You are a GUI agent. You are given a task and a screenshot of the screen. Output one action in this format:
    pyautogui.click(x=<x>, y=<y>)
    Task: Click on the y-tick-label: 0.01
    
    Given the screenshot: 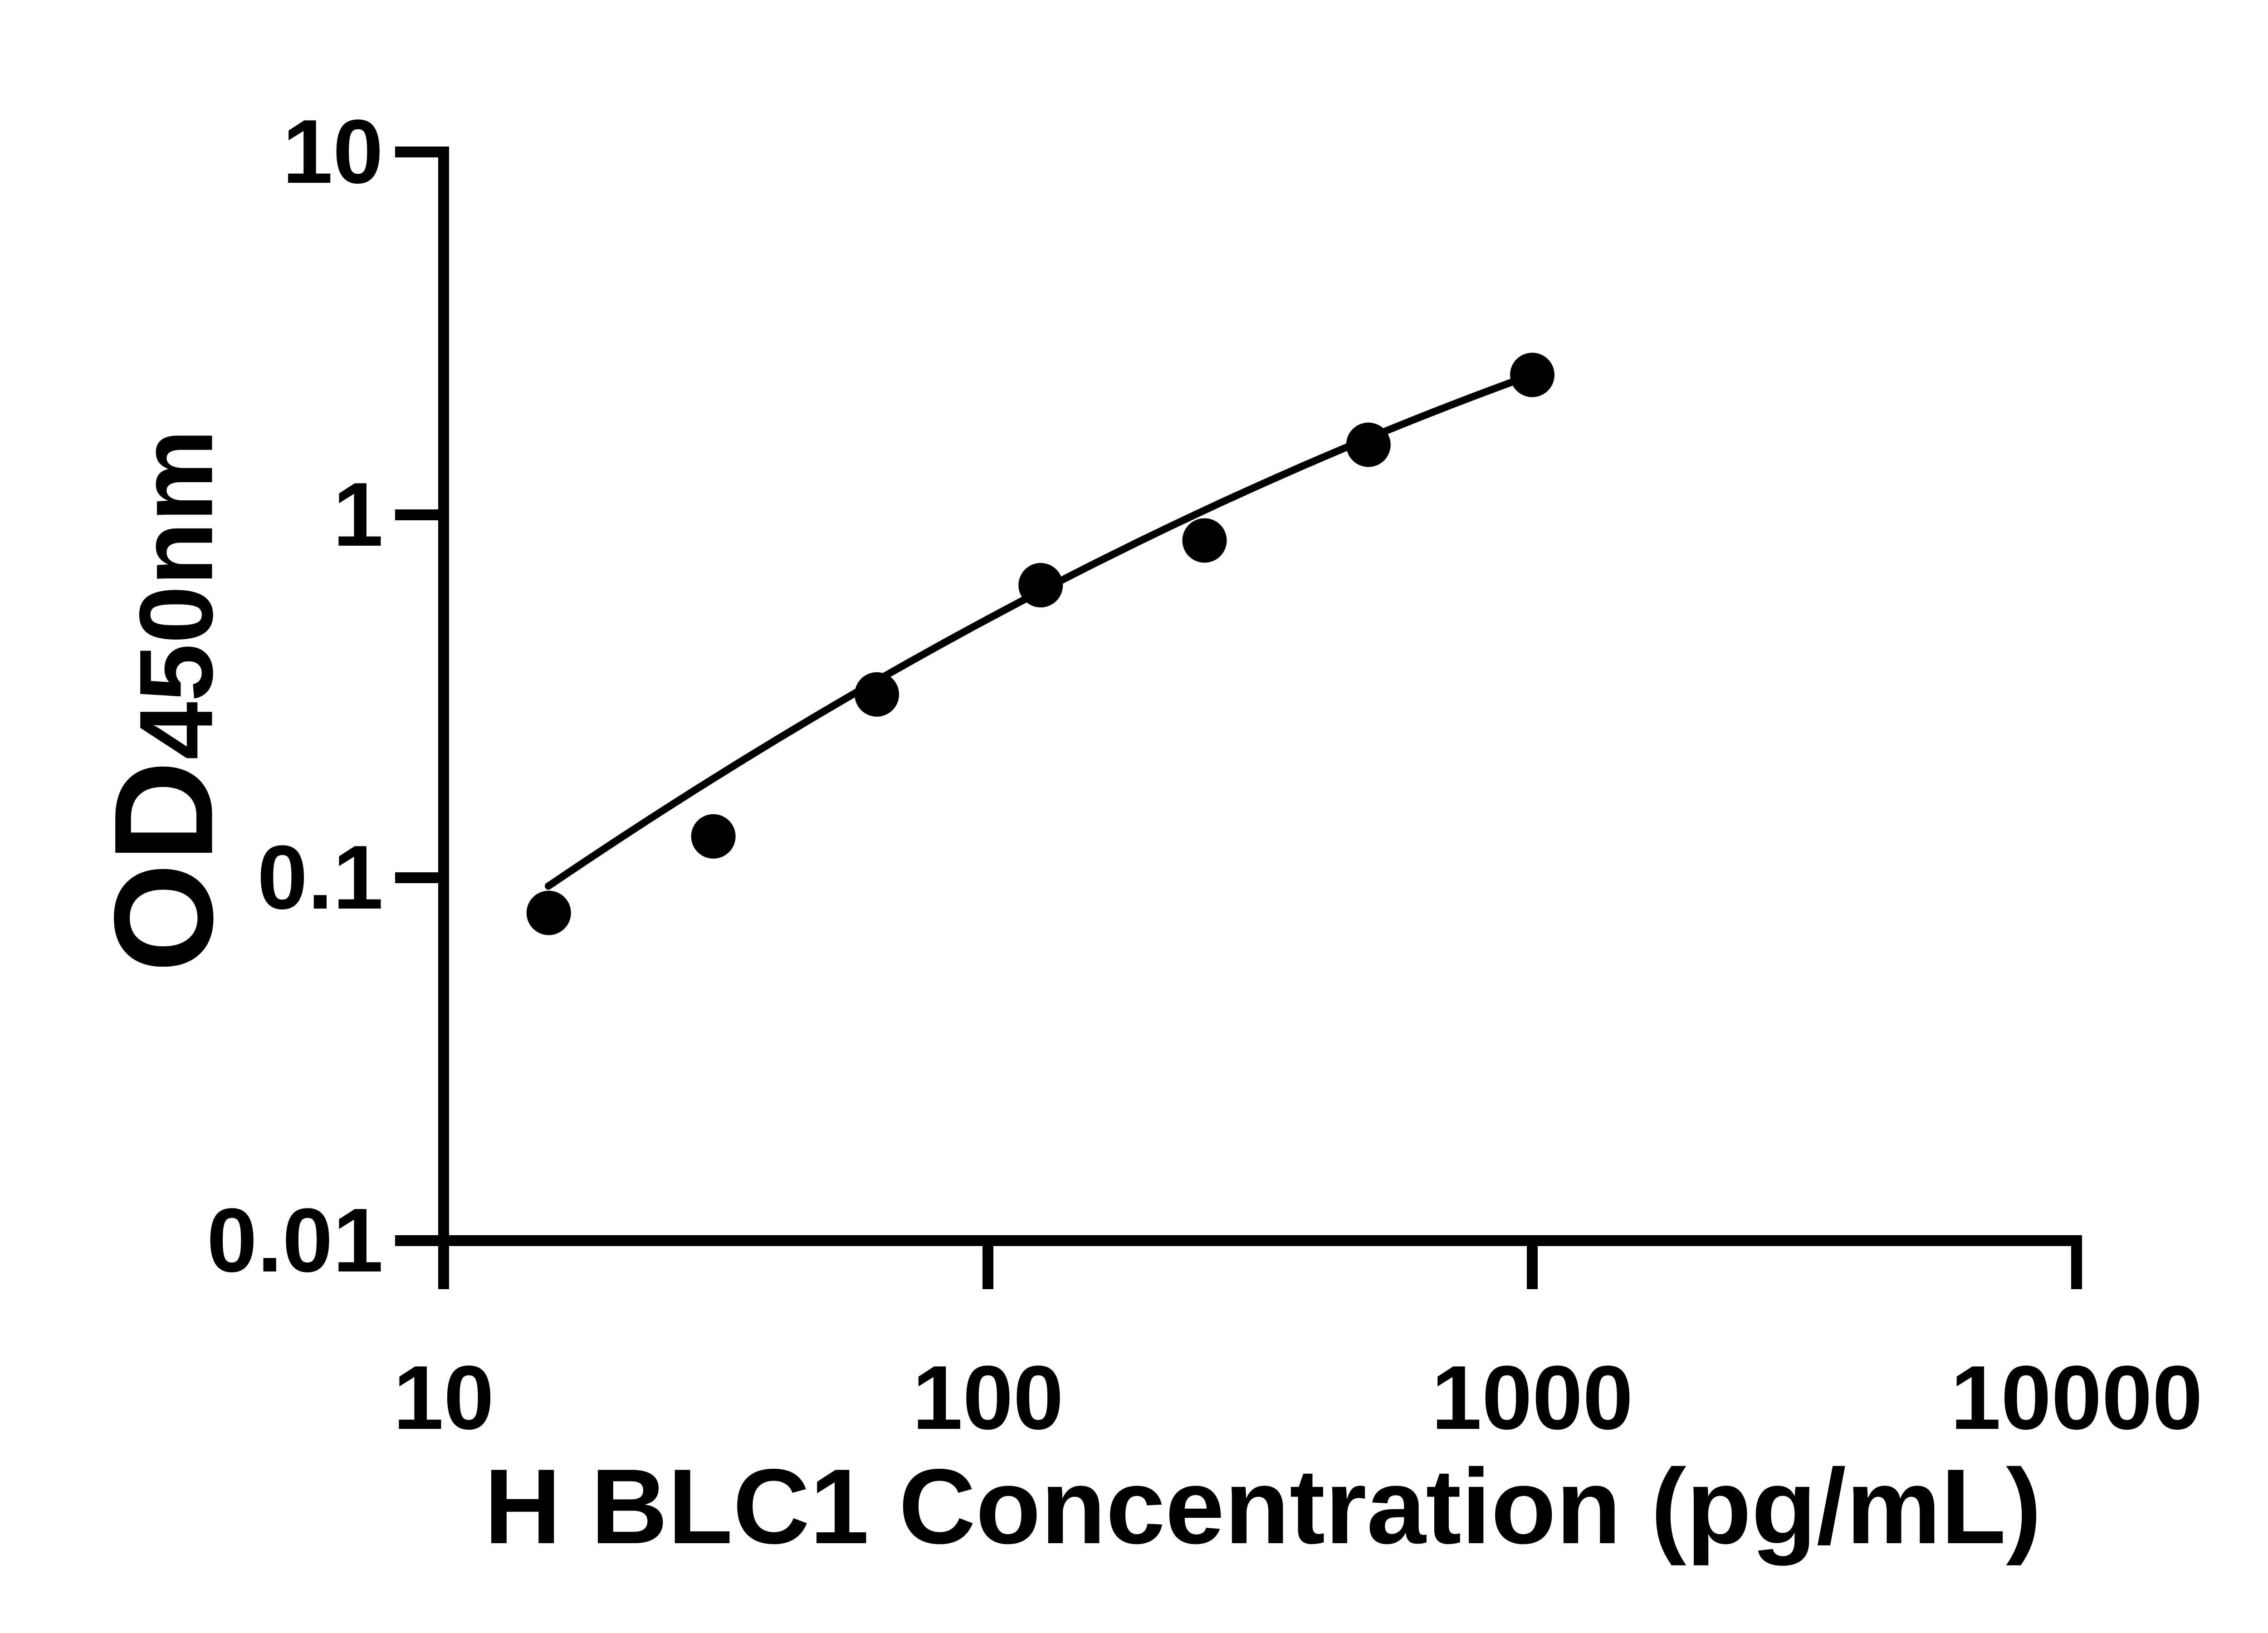 What is the action you would take?
    pyautogui.click(x=295, y=1240)
    